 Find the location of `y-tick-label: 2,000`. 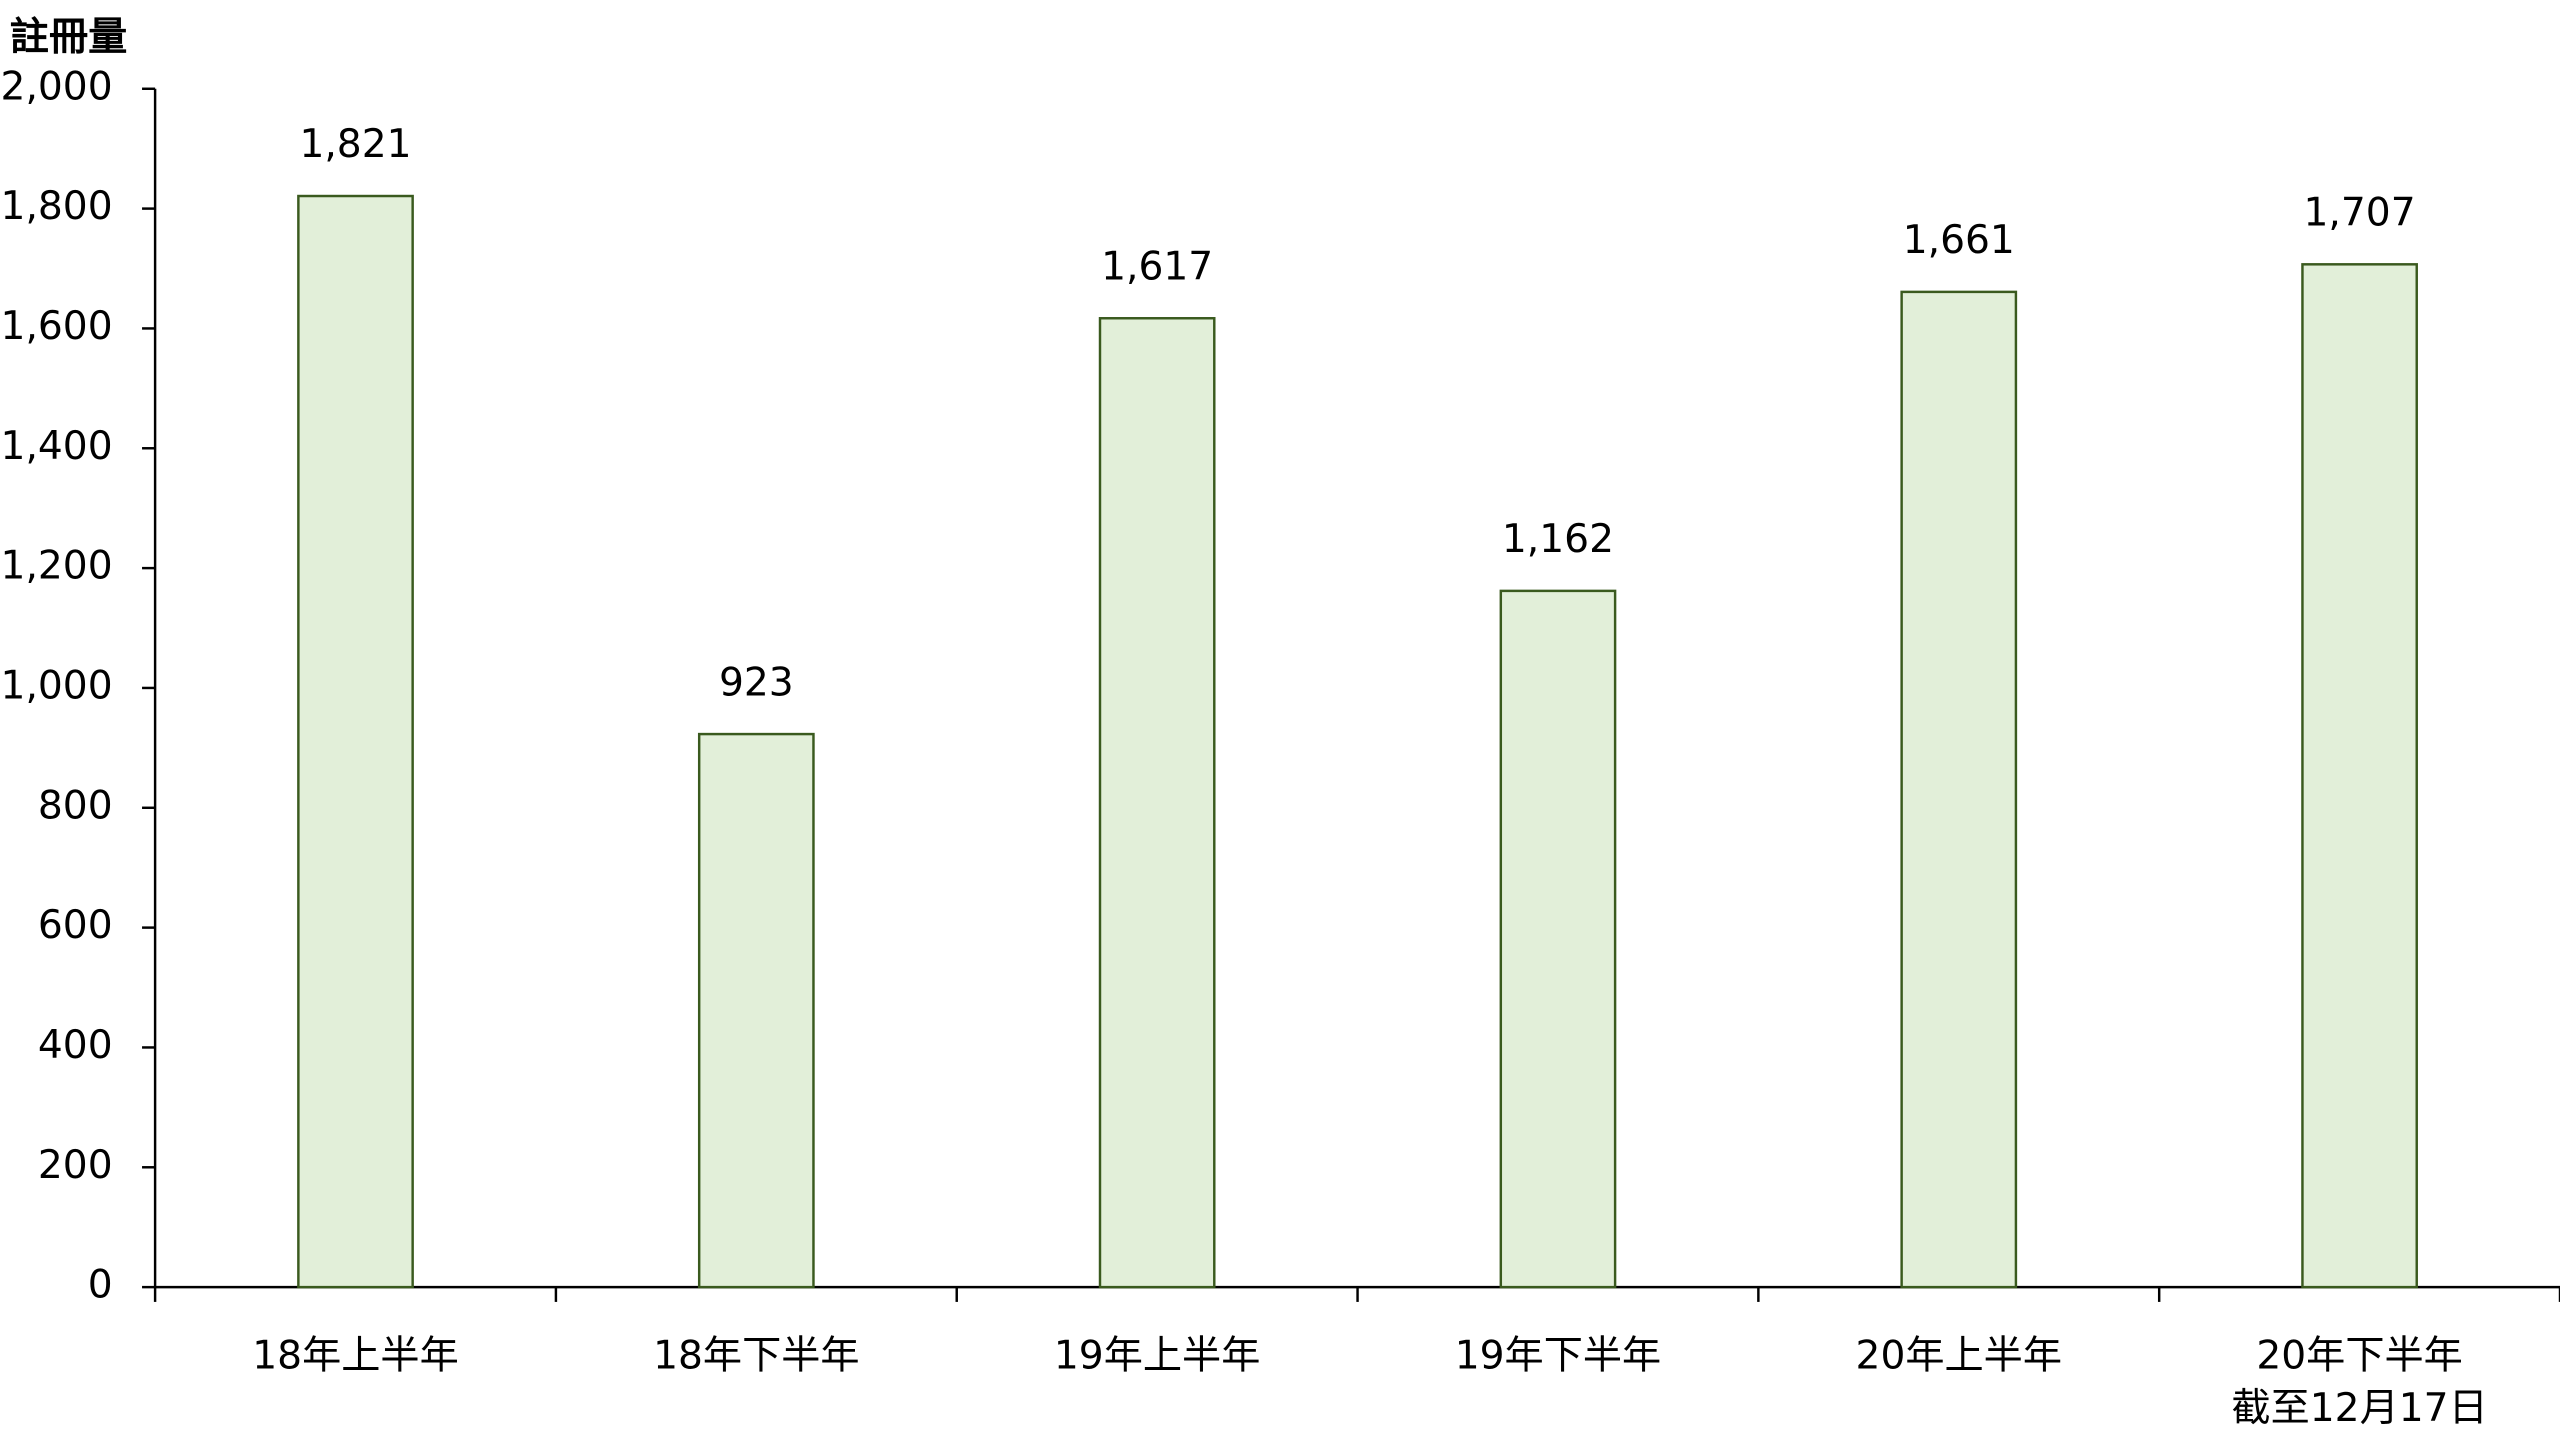

y-tick-label: 2,000 is located at coordinates (57, 86).